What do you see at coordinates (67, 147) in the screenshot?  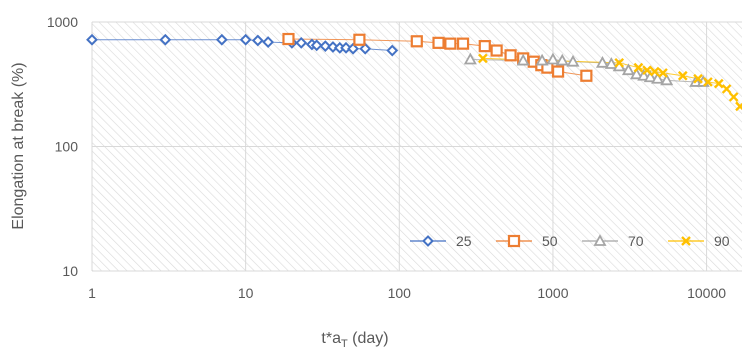 I see `y-tick-label: 100` at bounding box center [67, 147].